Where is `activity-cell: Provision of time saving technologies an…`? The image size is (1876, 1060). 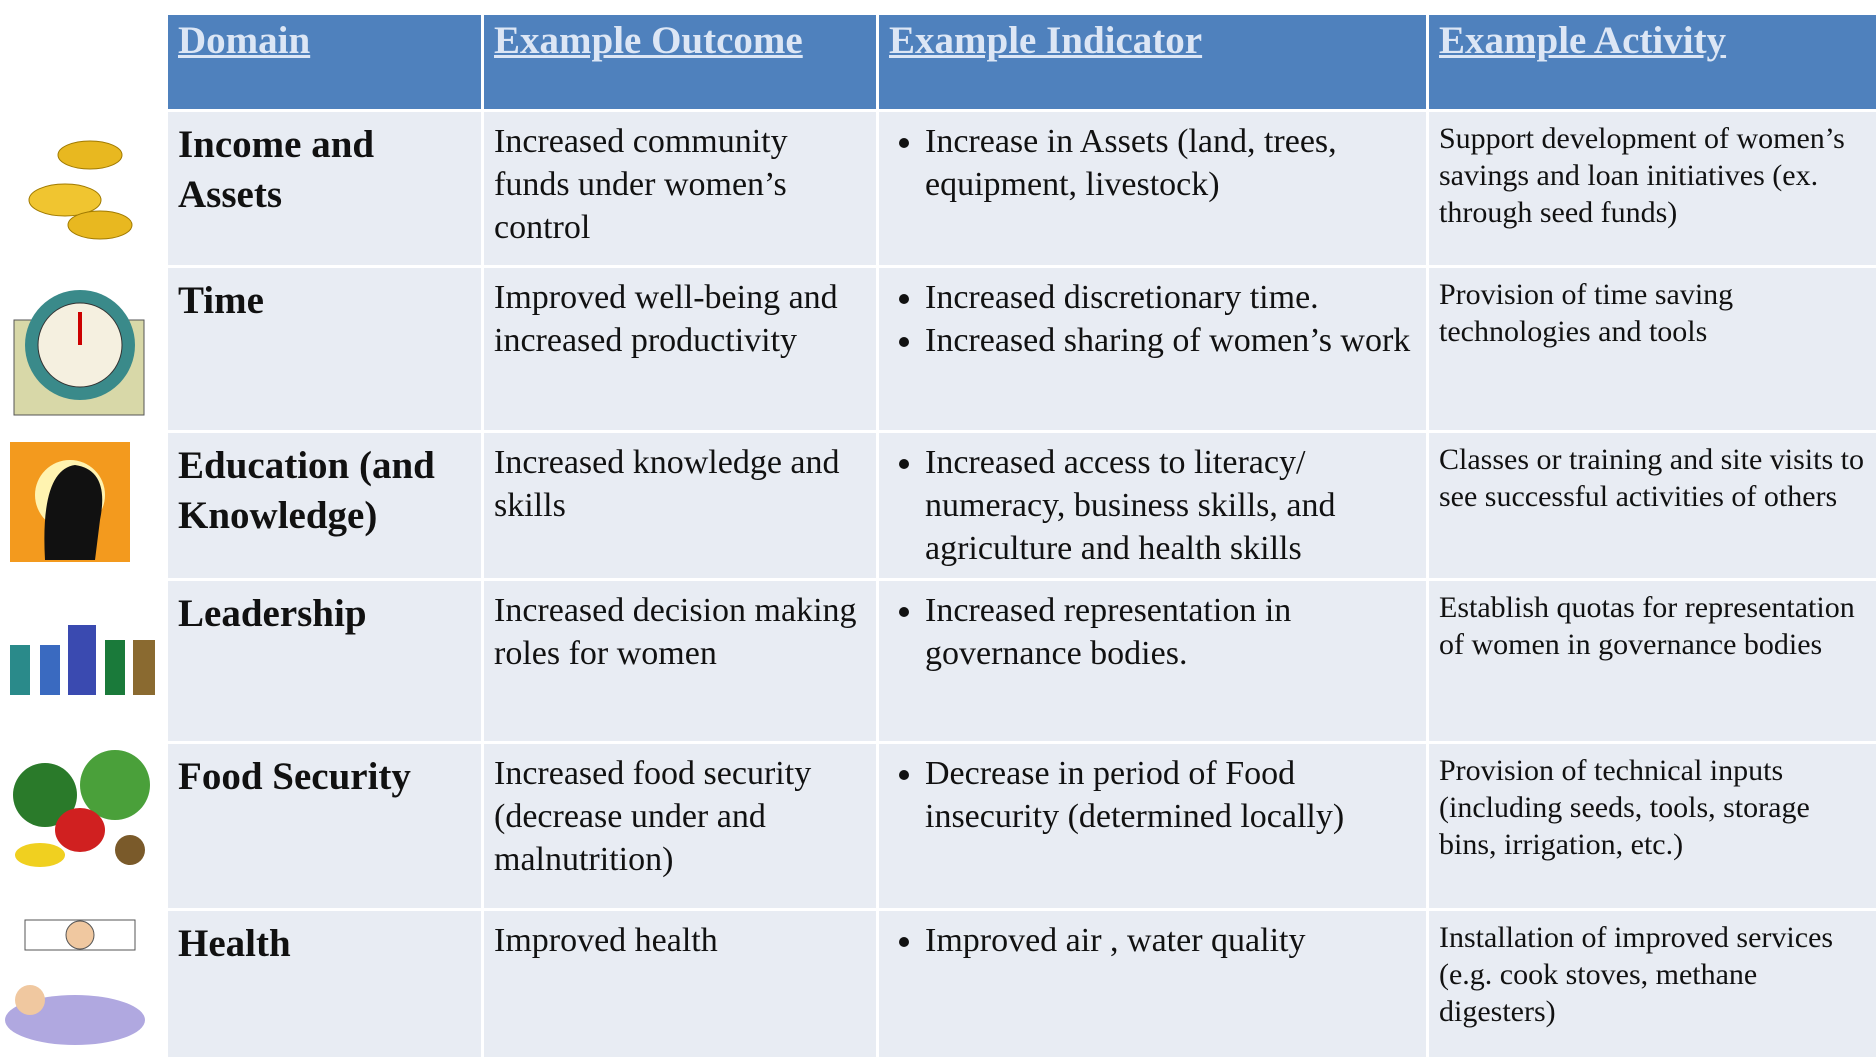
activity-cell: Provision of time saving technologies an… is located at coordinates (1652, 349).